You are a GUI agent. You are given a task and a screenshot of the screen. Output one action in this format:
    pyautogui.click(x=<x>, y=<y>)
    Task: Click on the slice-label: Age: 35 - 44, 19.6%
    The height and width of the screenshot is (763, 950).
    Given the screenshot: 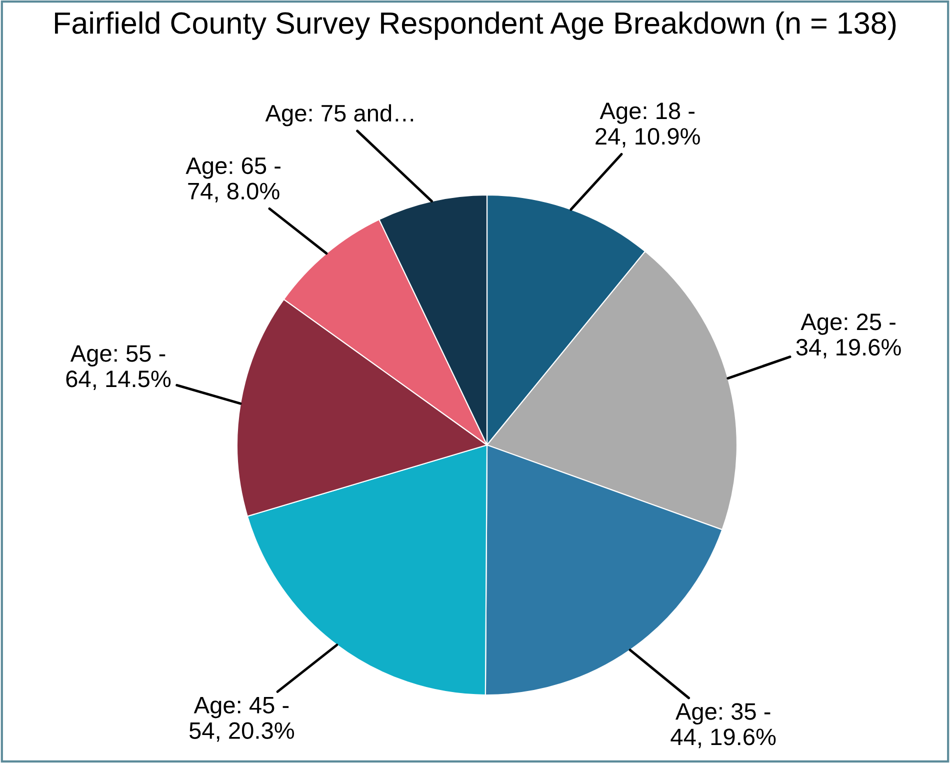 What is the action you would take?
    pyautogui.click(x=723, y=725)
    